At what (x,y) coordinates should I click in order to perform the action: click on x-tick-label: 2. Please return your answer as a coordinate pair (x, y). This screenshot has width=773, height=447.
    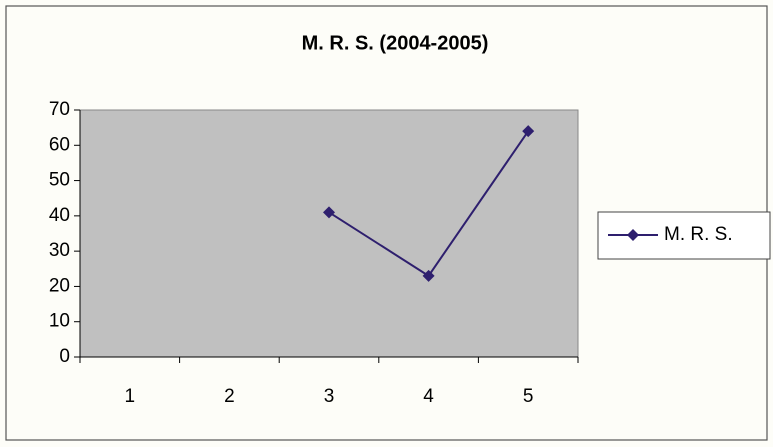
    Looking at the image, I should click on (229, 396).